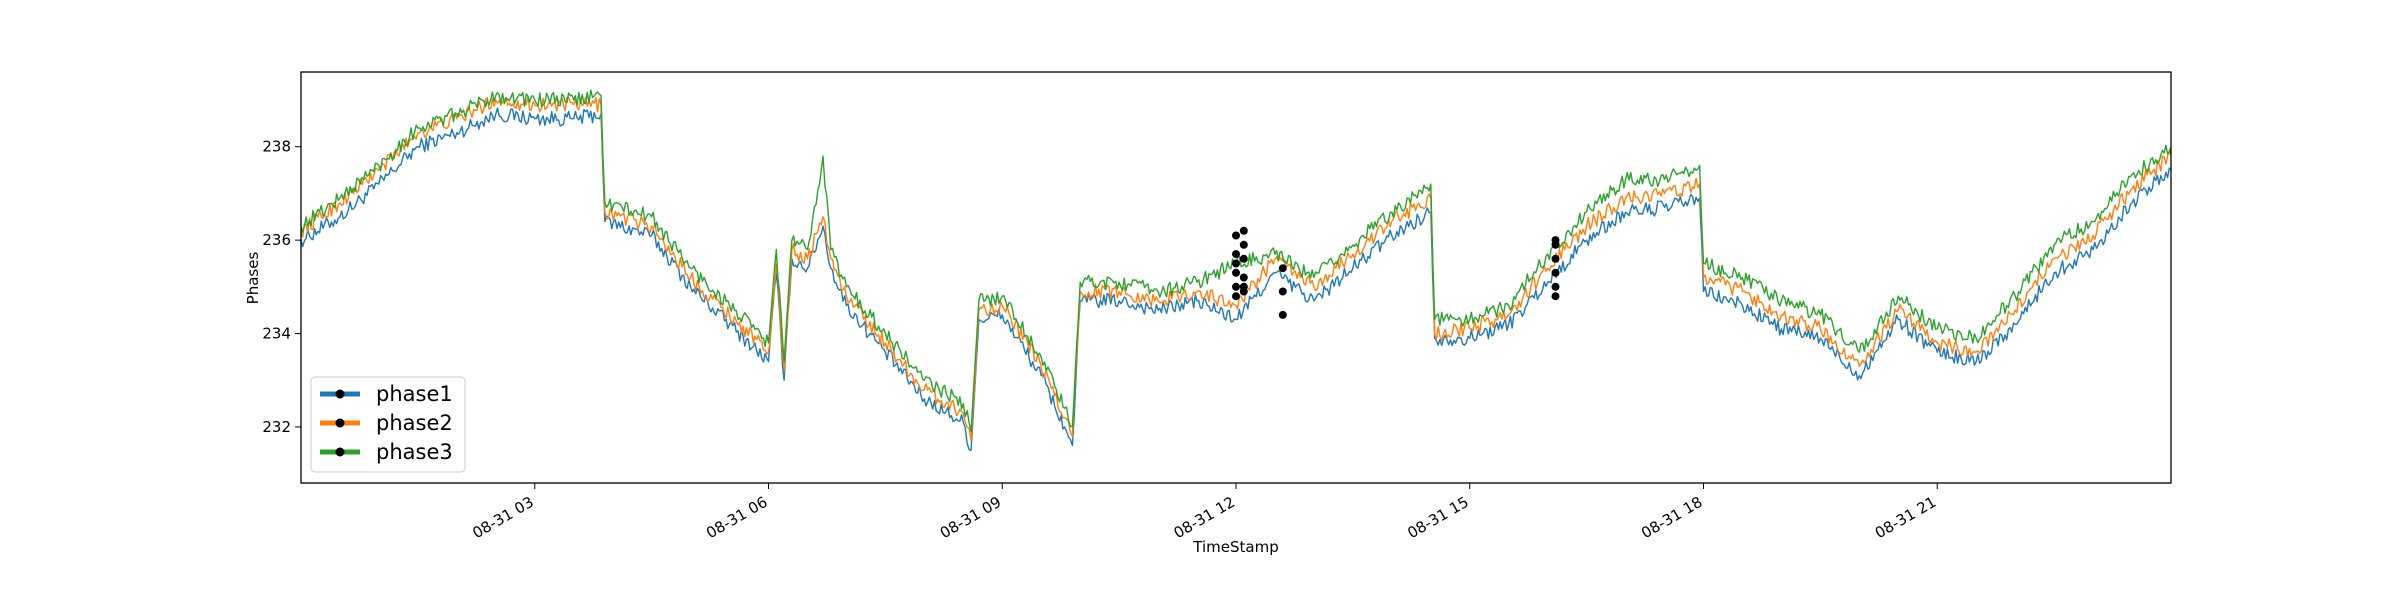 Image resolution: width=2400 pixels, height=600 pixels. What do you see at coordinates (276, 240) in the screenshot?
I see `y-tick-label: 236` at bounding box center [276, 240].